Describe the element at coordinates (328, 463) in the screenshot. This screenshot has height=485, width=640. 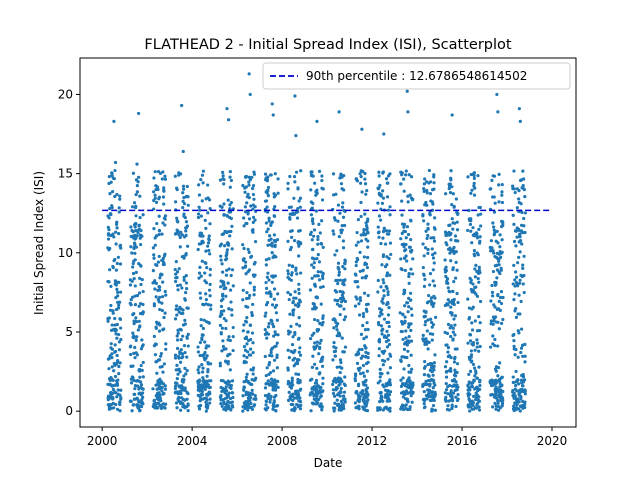
I see `x-axis-label: Date` at that location.